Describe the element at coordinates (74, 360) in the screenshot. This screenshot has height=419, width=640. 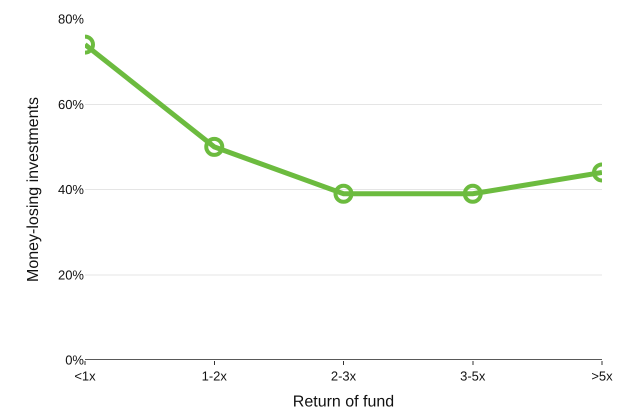
I see `y-tick-label: 0%` at that location.